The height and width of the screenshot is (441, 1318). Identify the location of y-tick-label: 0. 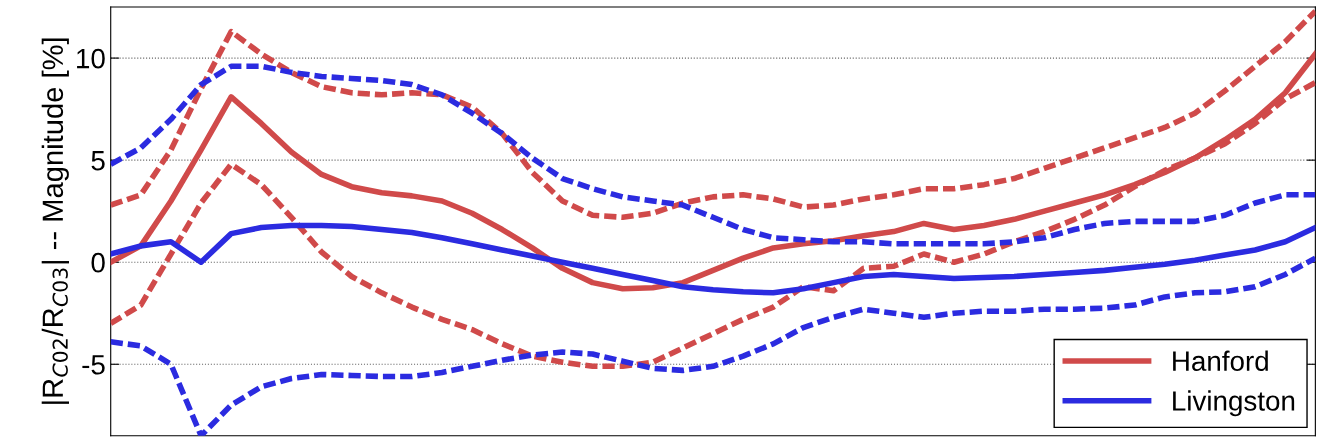
(98, 262).